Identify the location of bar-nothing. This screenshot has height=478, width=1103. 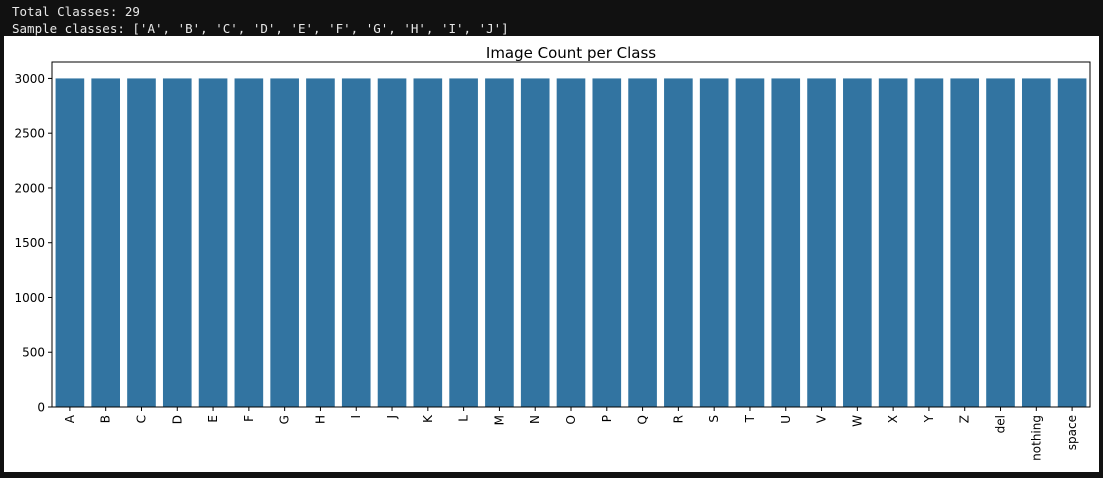
(1036, 243).